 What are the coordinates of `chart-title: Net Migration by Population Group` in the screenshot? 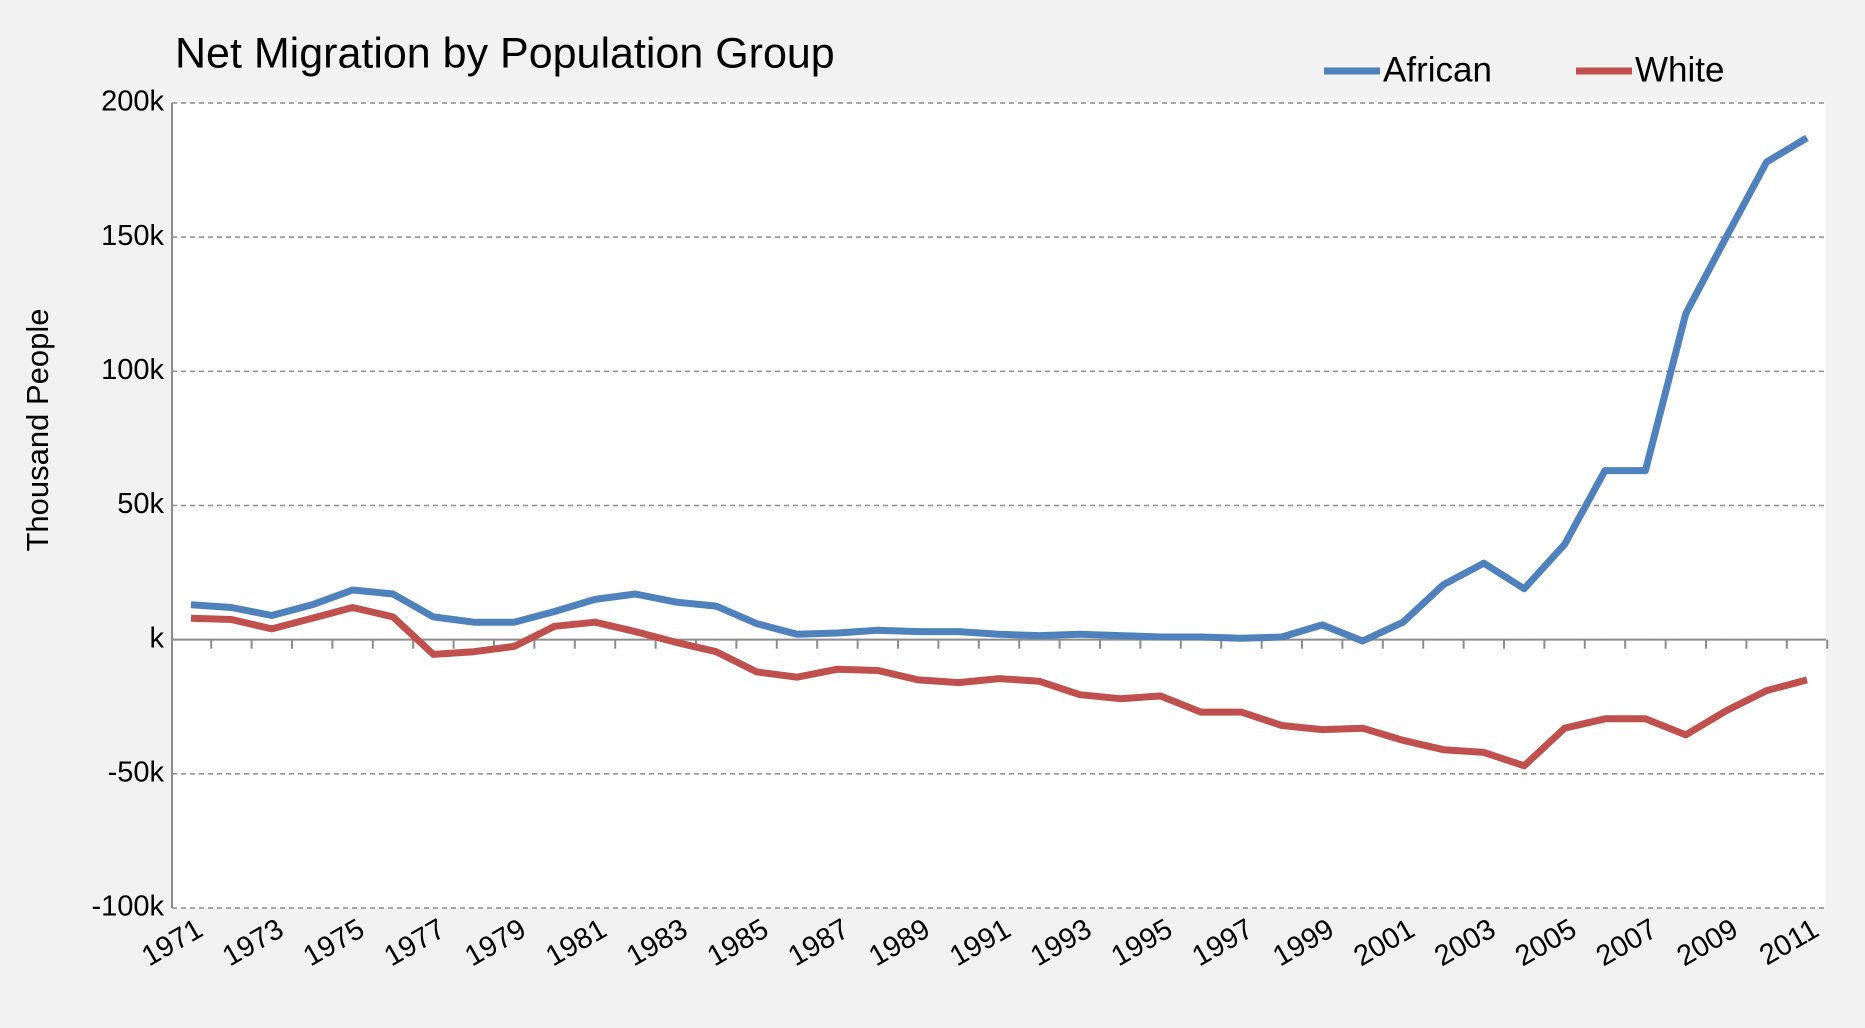 It's located at (505, 53).